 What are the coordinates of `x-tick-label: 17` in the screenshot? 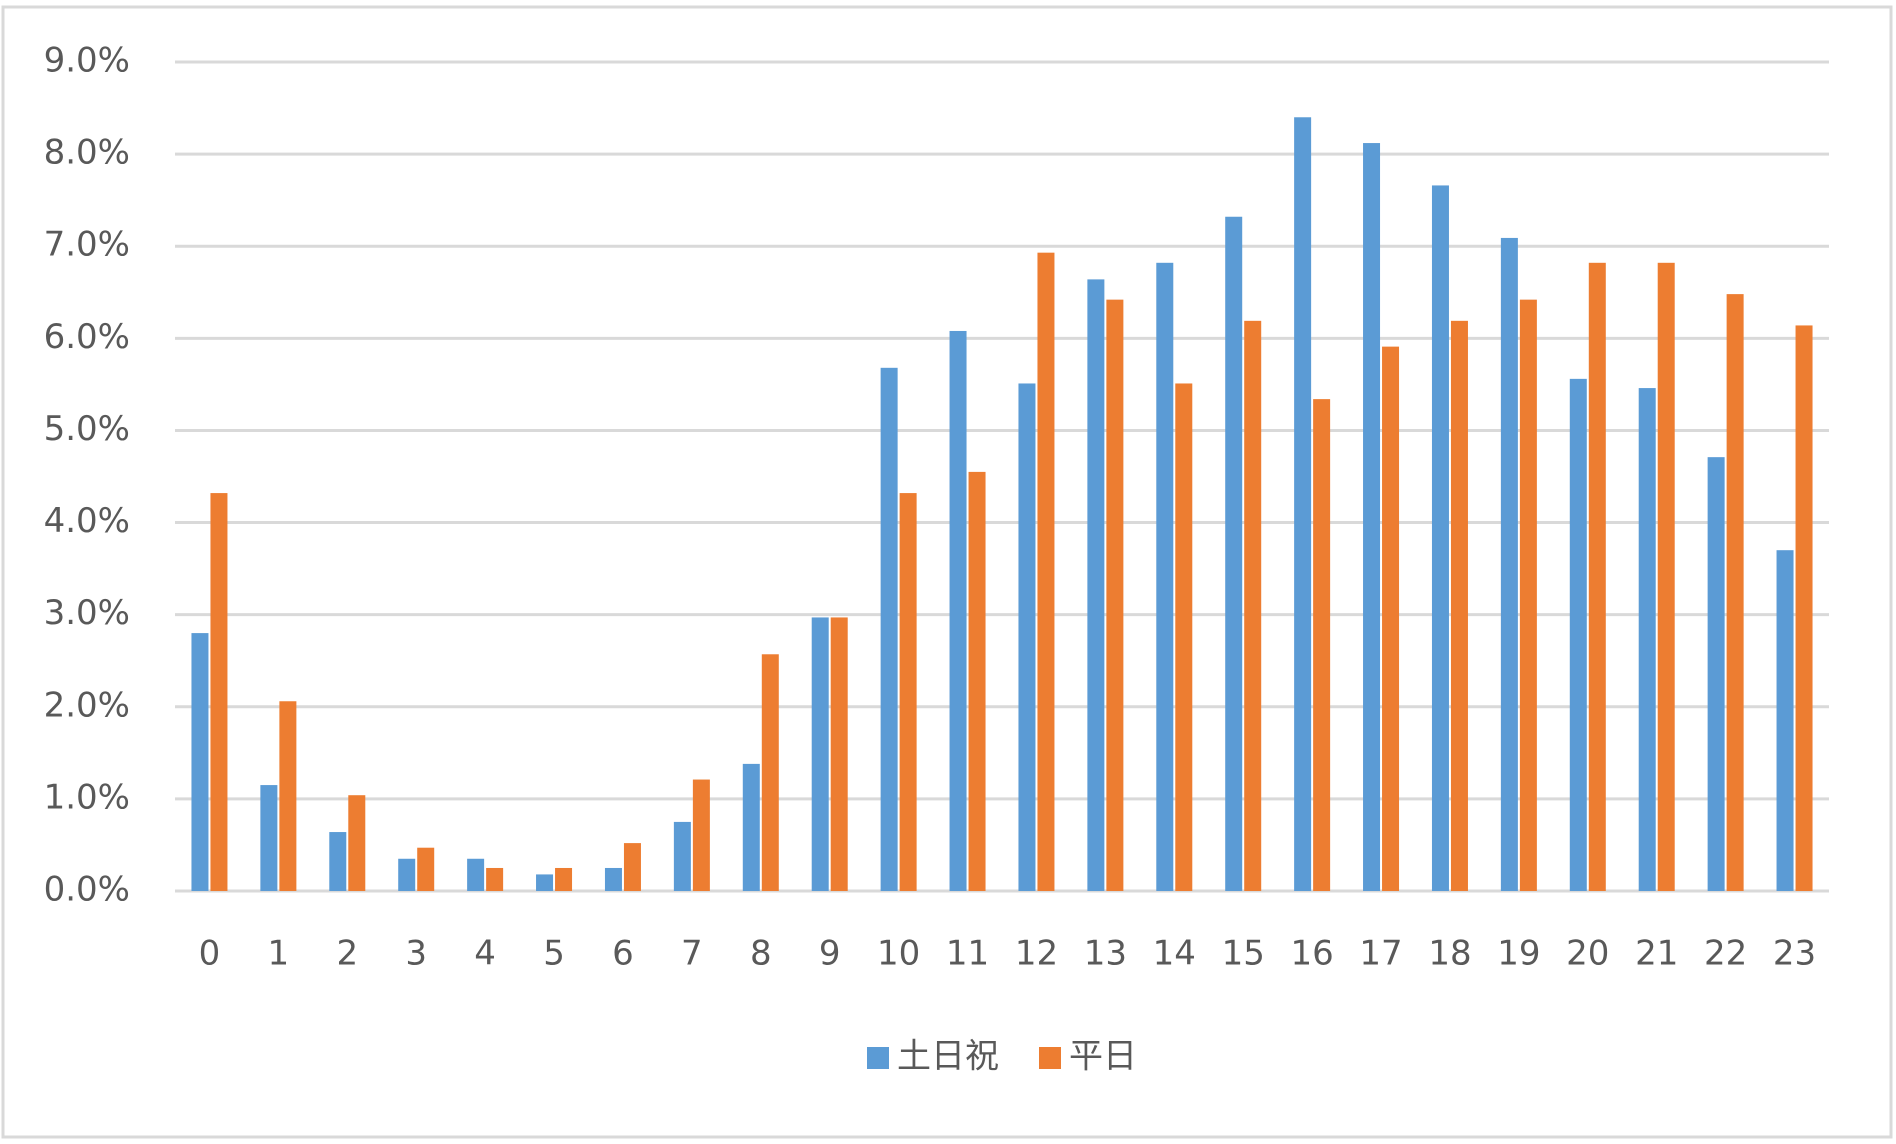 It's located at (1380, 954).